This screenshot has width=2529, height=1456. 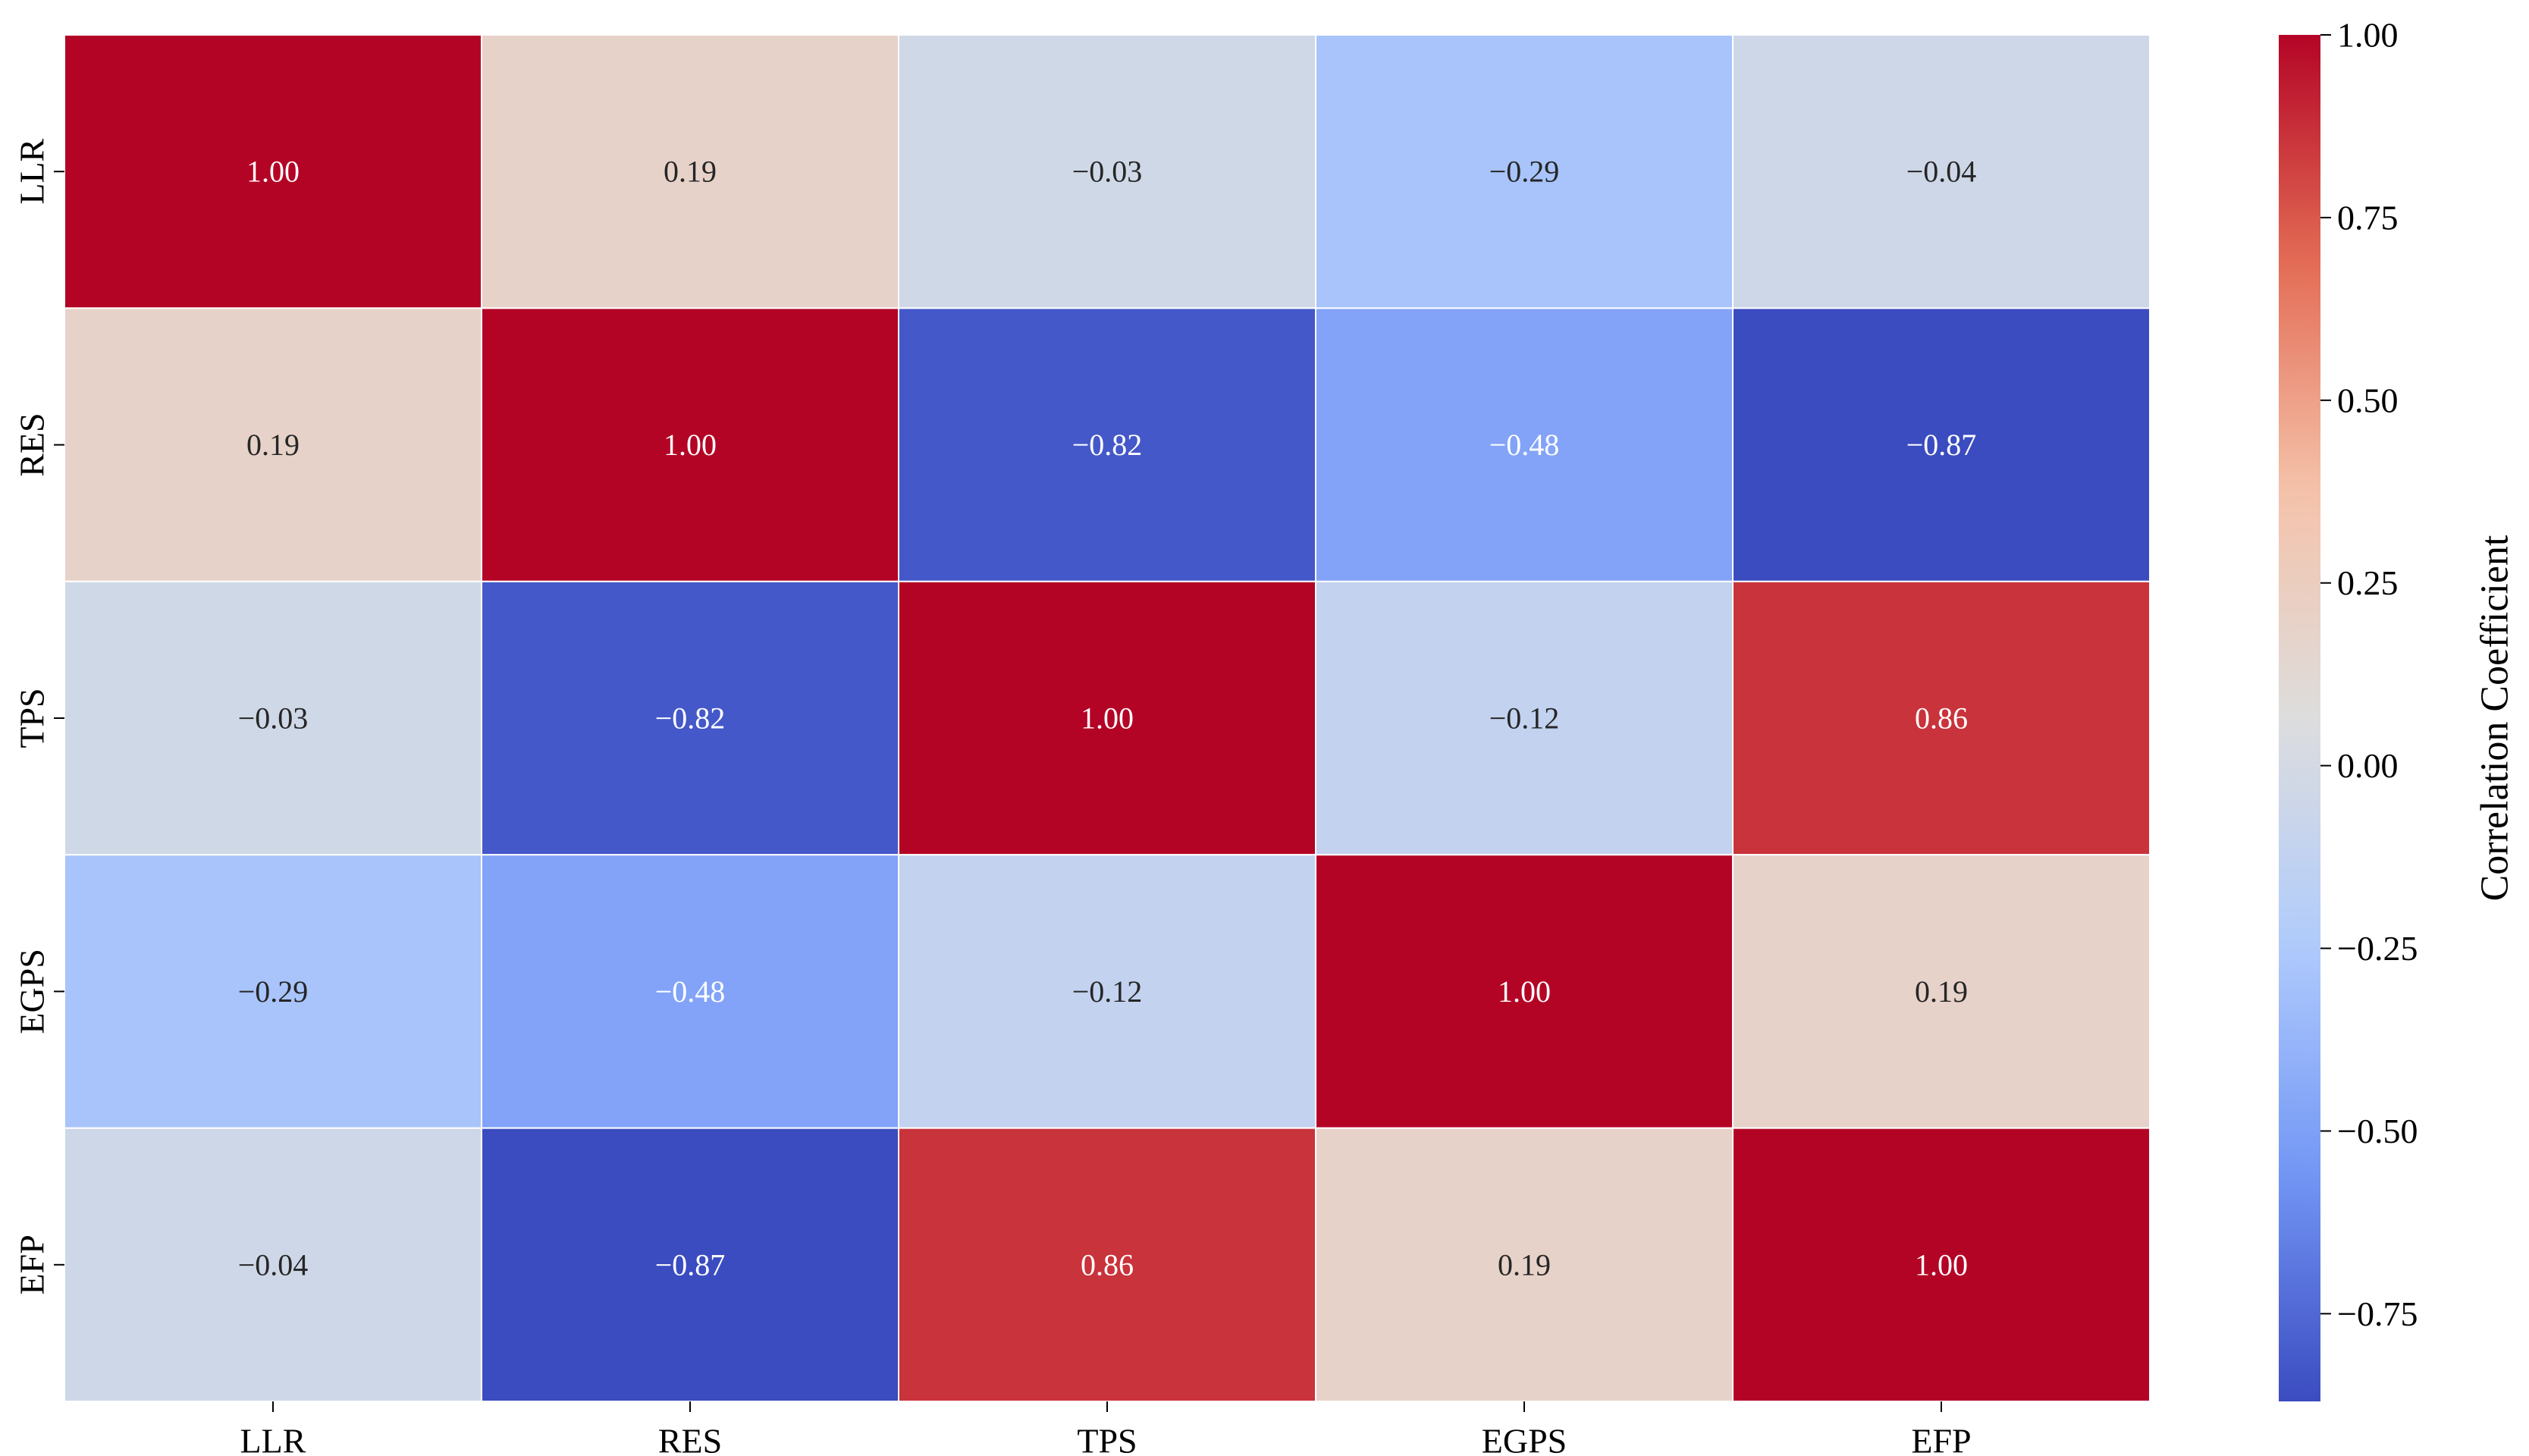 I want to click on heatmap-cell-llr-tps, so click(x=1107, y=171).